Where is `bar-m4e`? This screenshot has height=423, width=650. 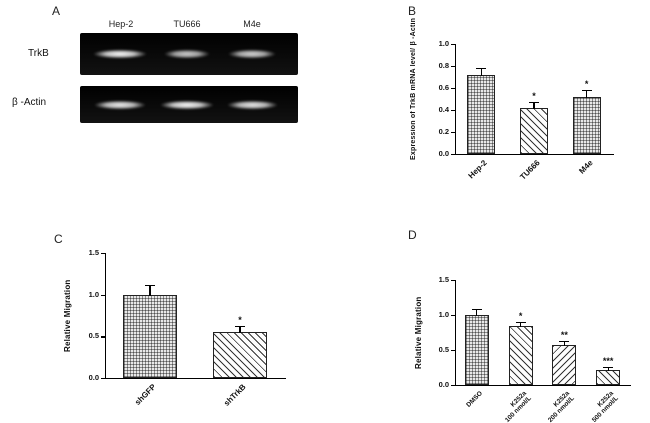
bar-m4e is located at coordinates (586, 125).